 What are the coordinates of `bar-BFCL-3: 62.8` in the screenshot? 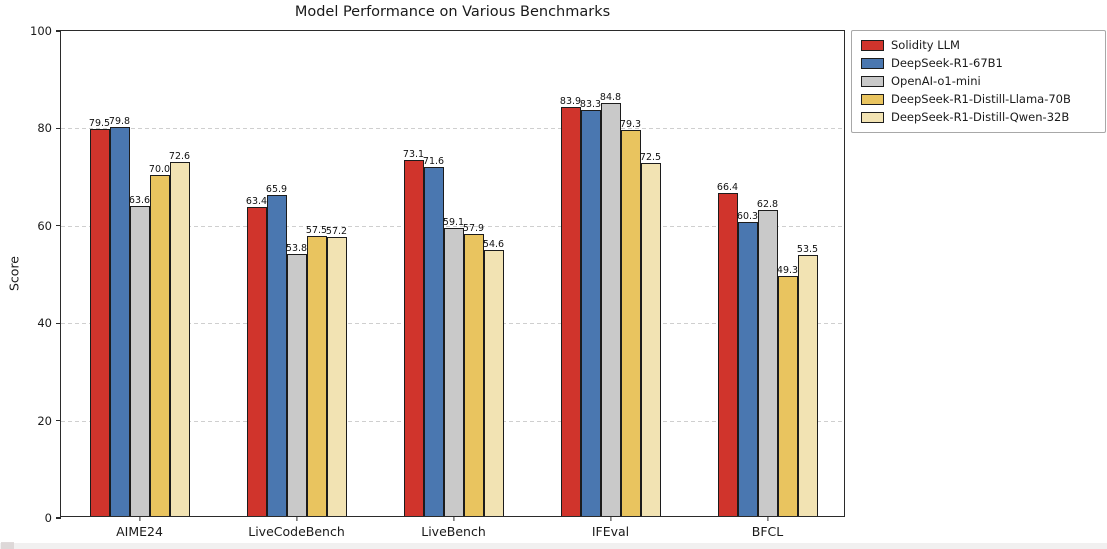 It's located at (767, 357).